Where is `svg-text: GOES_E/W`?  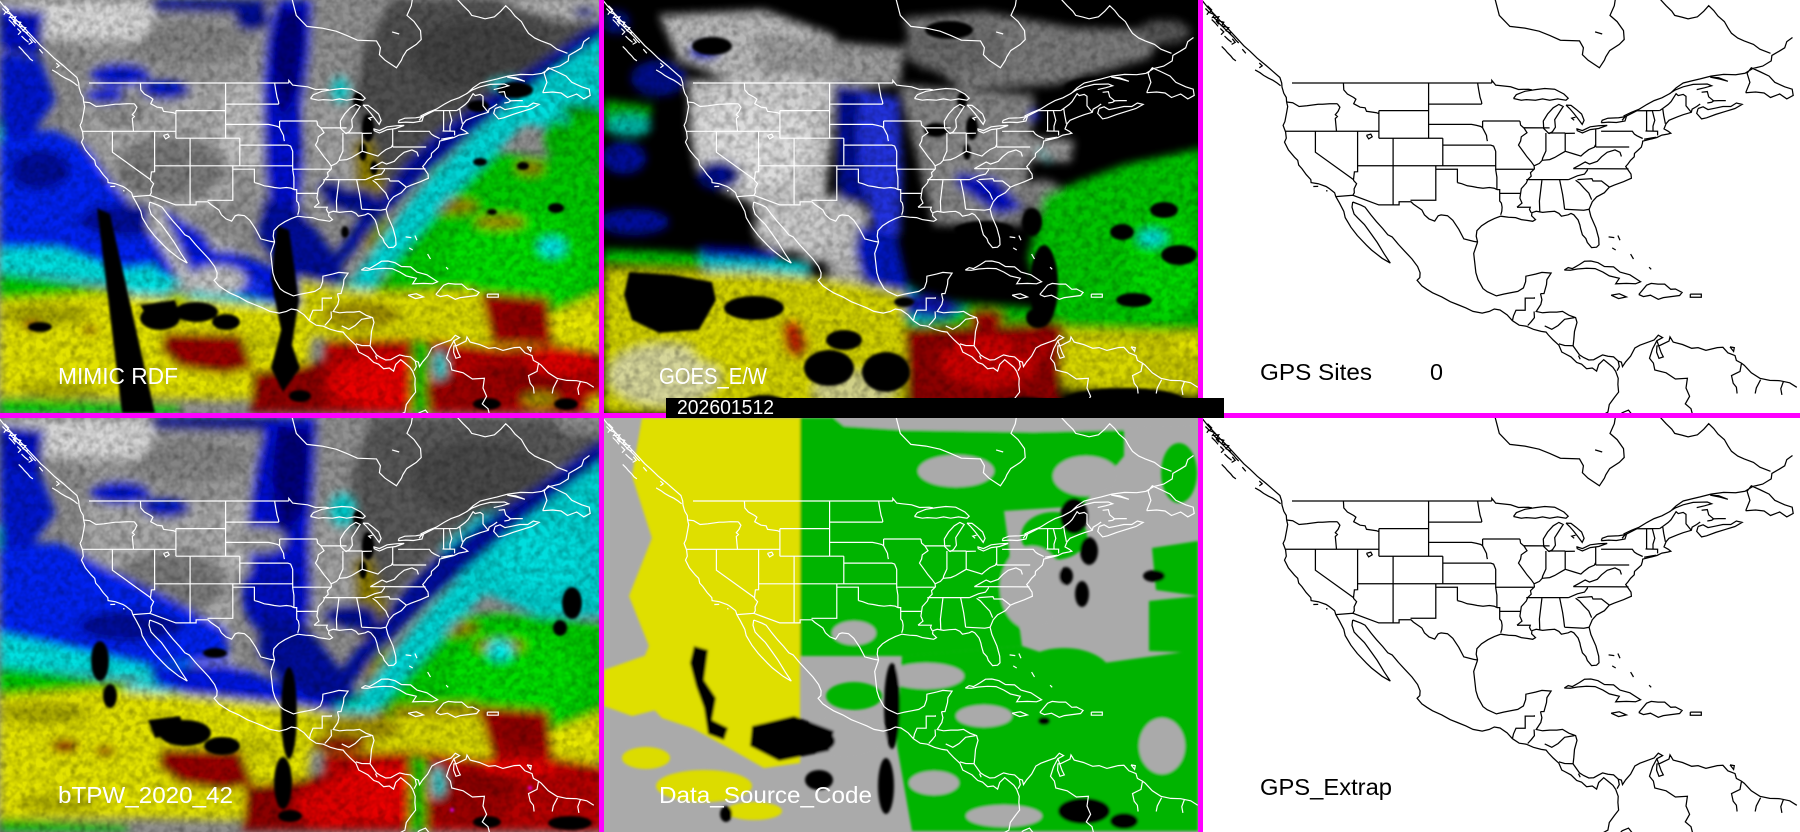 svg-text: GOES_E/W is located at coordinates (713, 376).